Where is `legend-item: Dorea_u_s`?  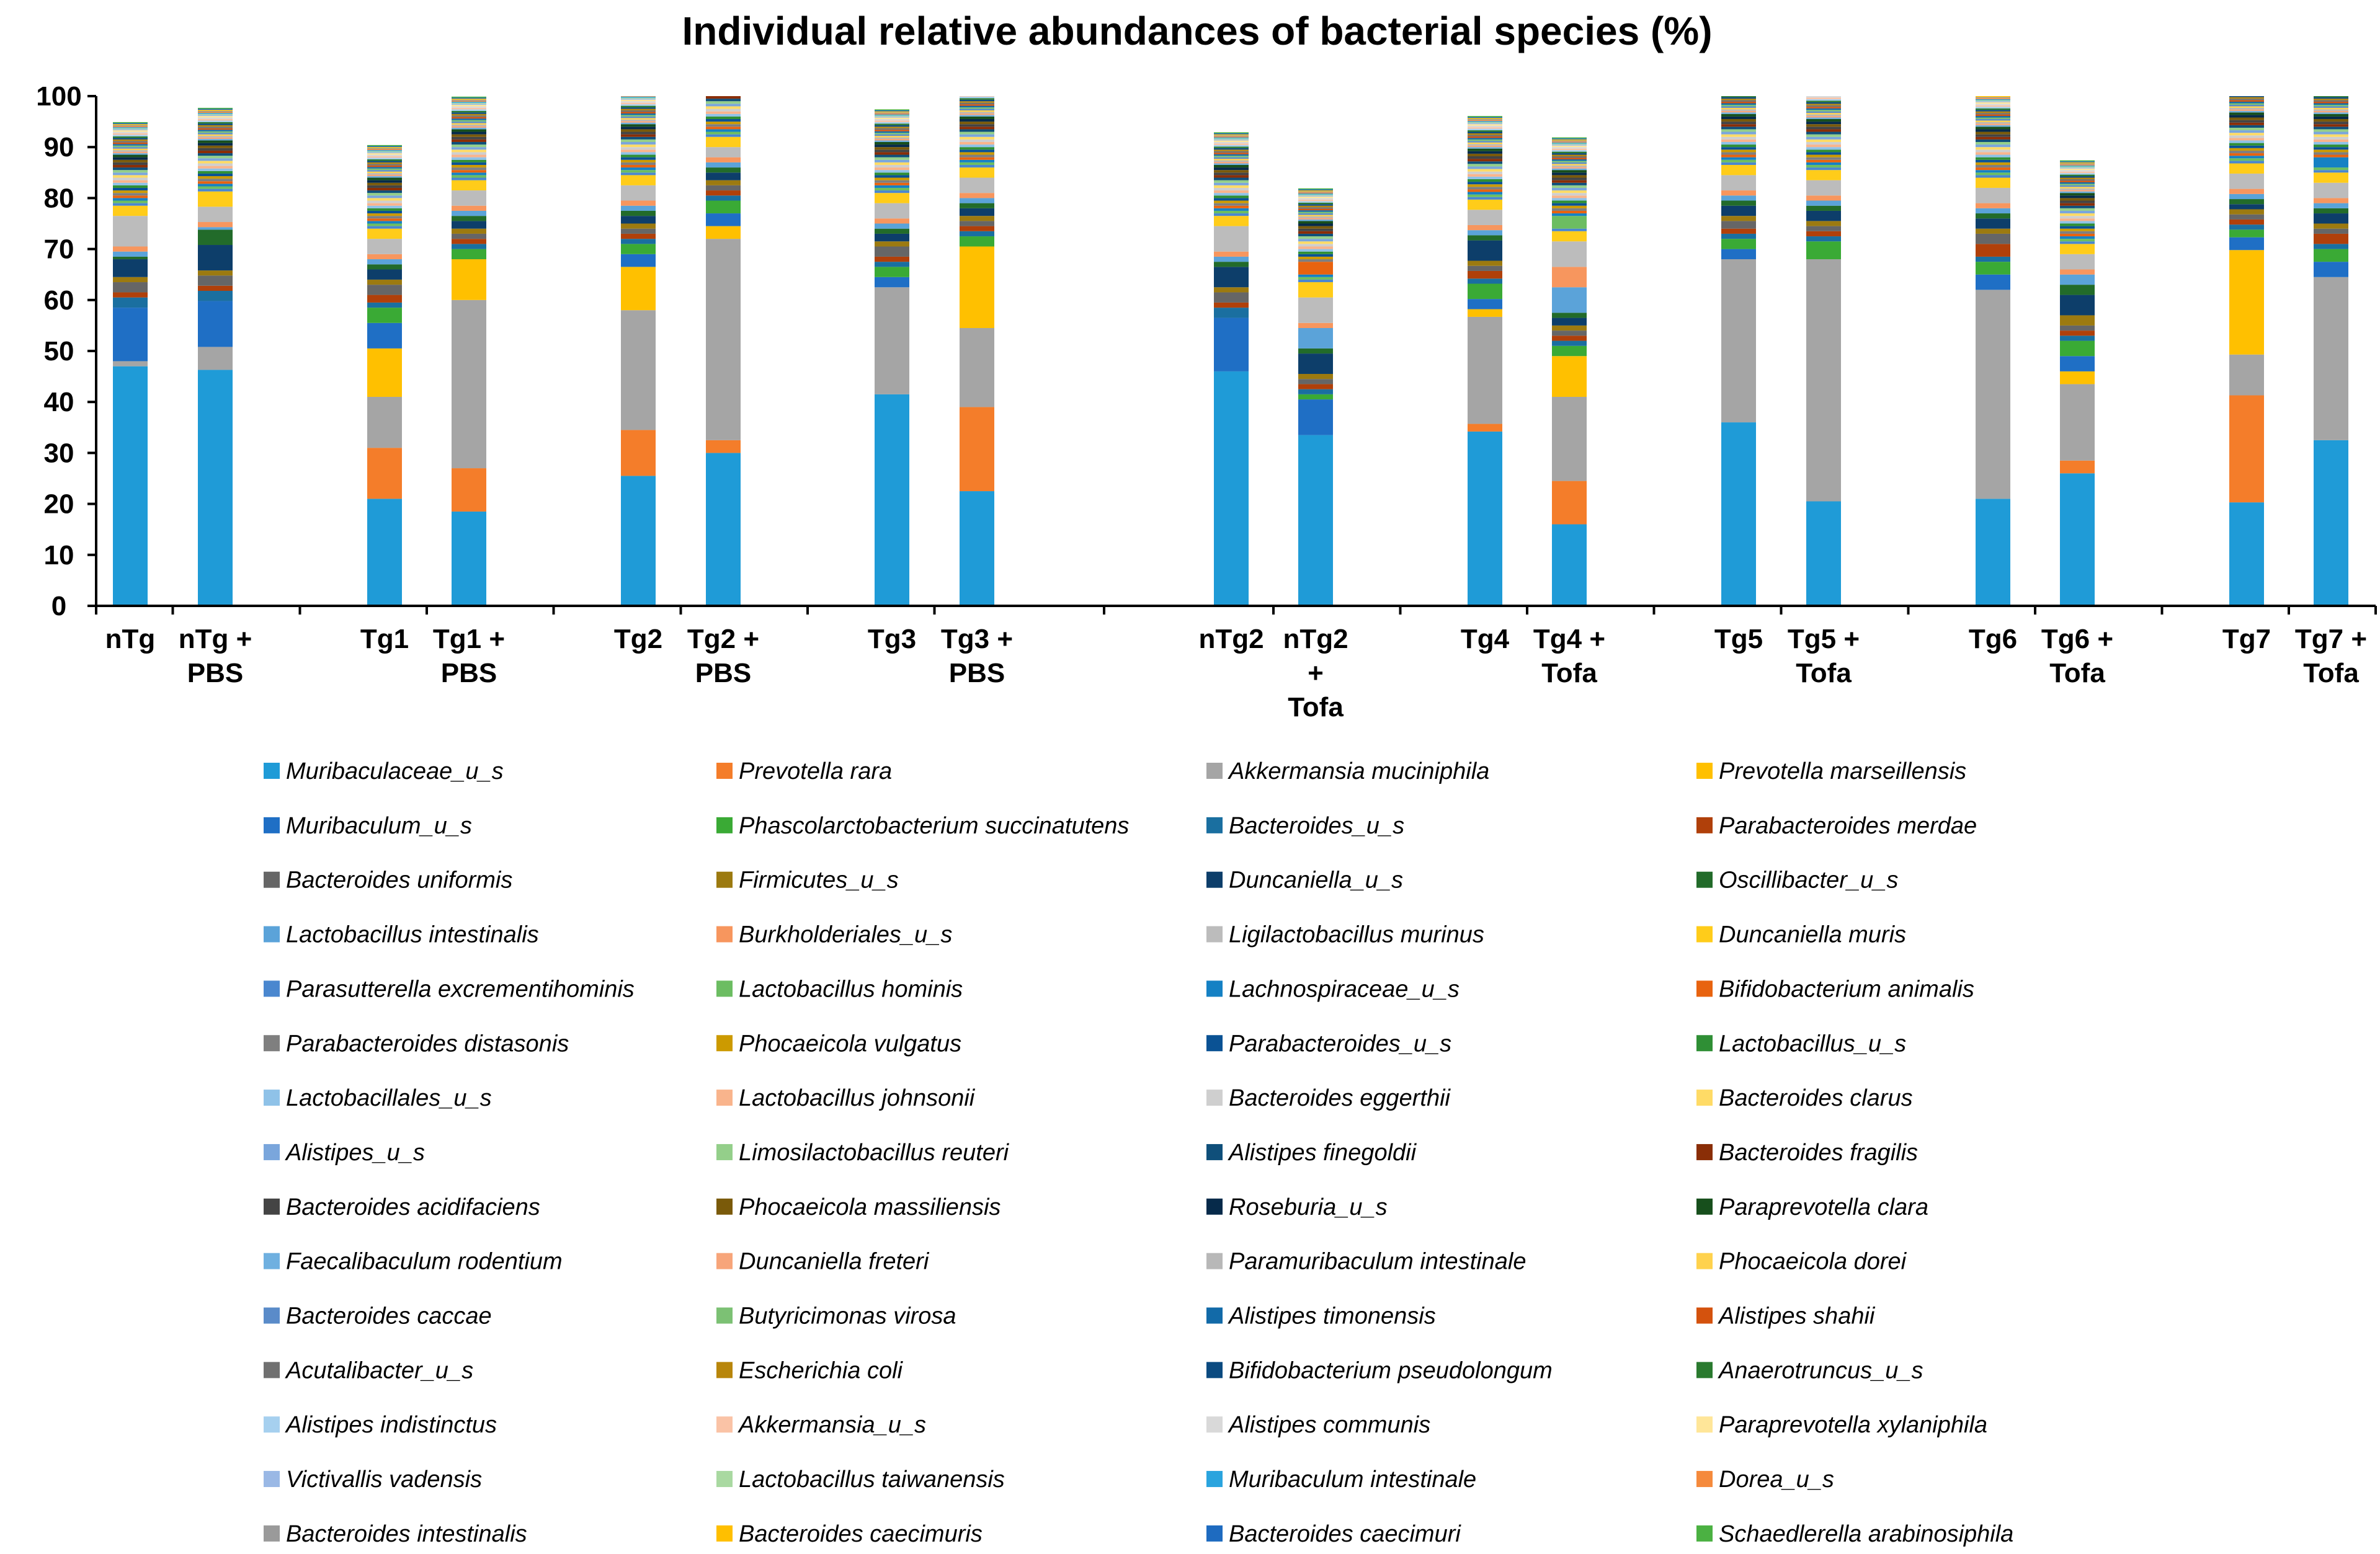
legend-item: Dorea_u_s is located at coordinates (1765, 1480).